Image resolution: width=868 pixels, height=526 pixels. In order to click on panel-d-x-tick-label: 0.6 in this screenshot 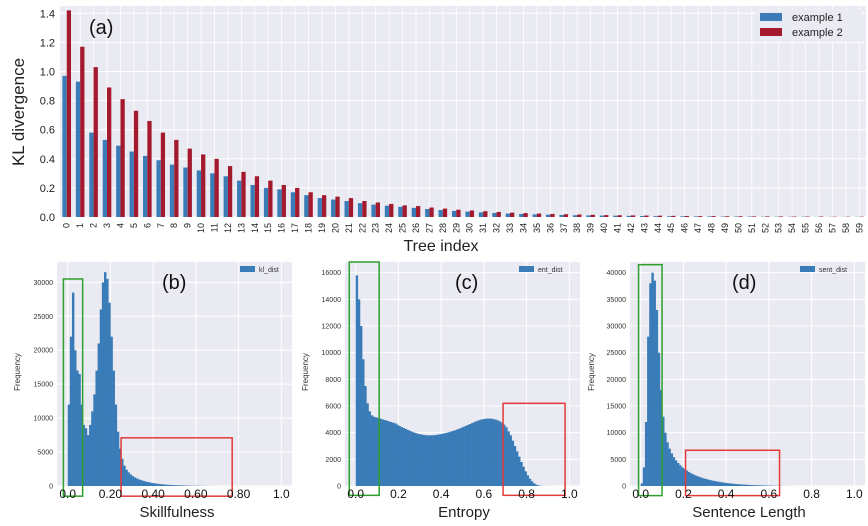, I will do `click(769, 494)`.